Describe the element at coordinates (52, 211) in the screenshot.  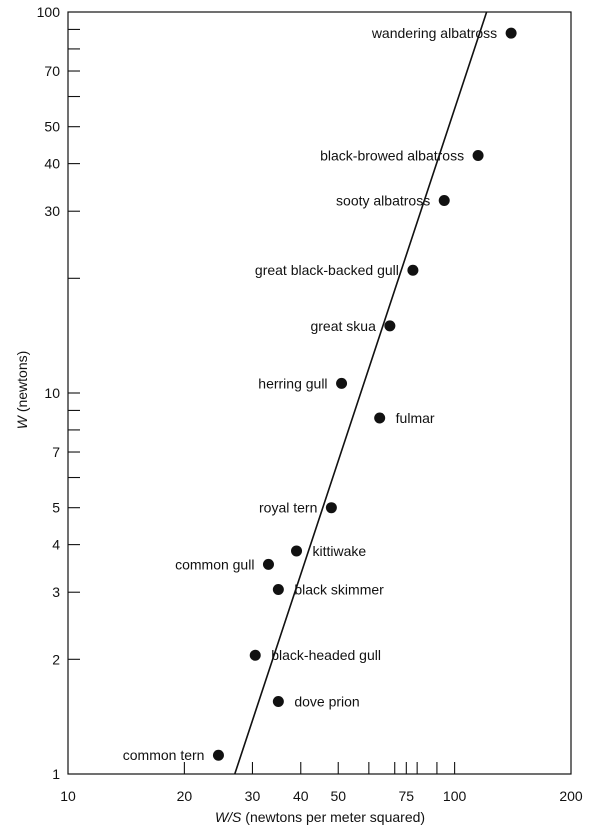
I see `y-tick-label: 30` at that location.